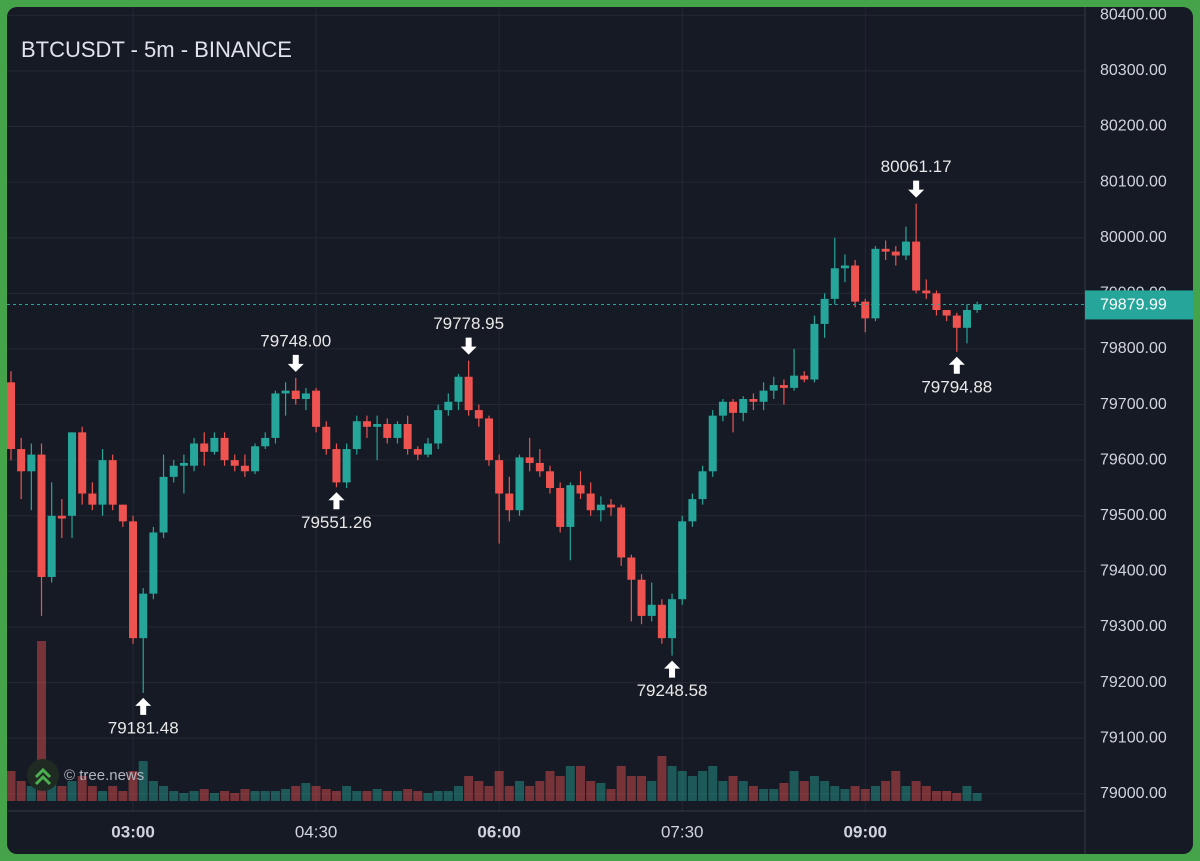 Image resolution: width=1200 pixels, height=861 pixels. I want to click on y-tick-label: 80200.00, so click(1133, 126).